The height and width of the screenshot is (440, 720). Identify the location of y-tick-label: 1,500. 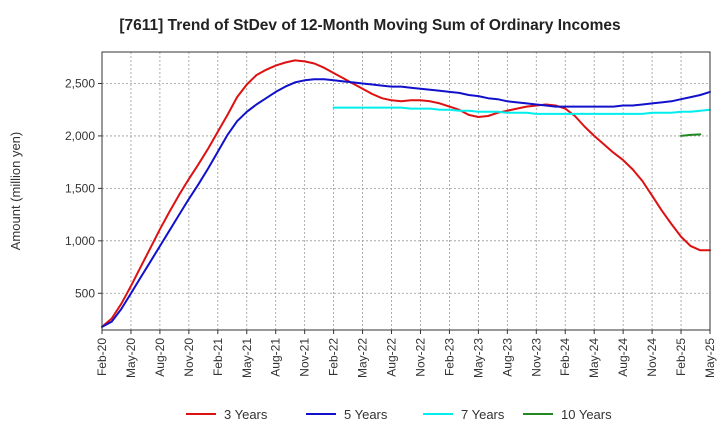
(80, 188).